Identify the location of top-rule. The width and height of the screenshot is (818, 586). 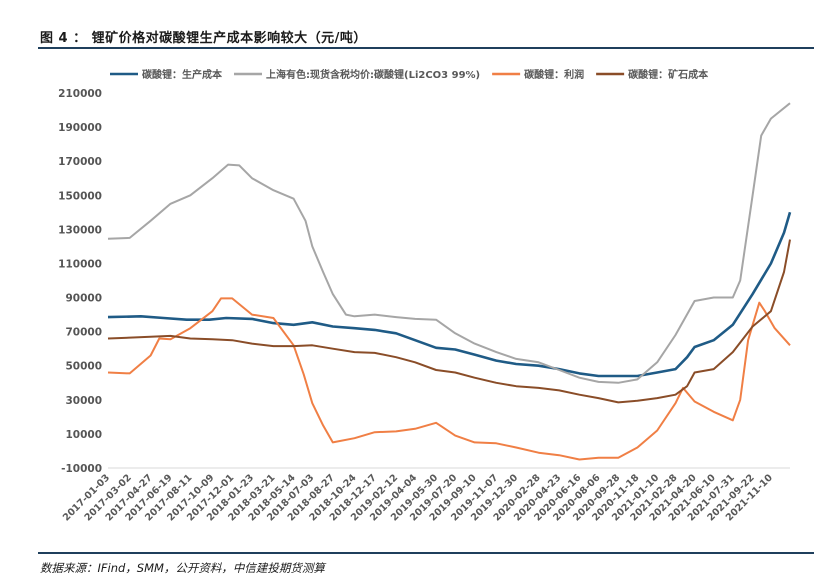
(426, 48).